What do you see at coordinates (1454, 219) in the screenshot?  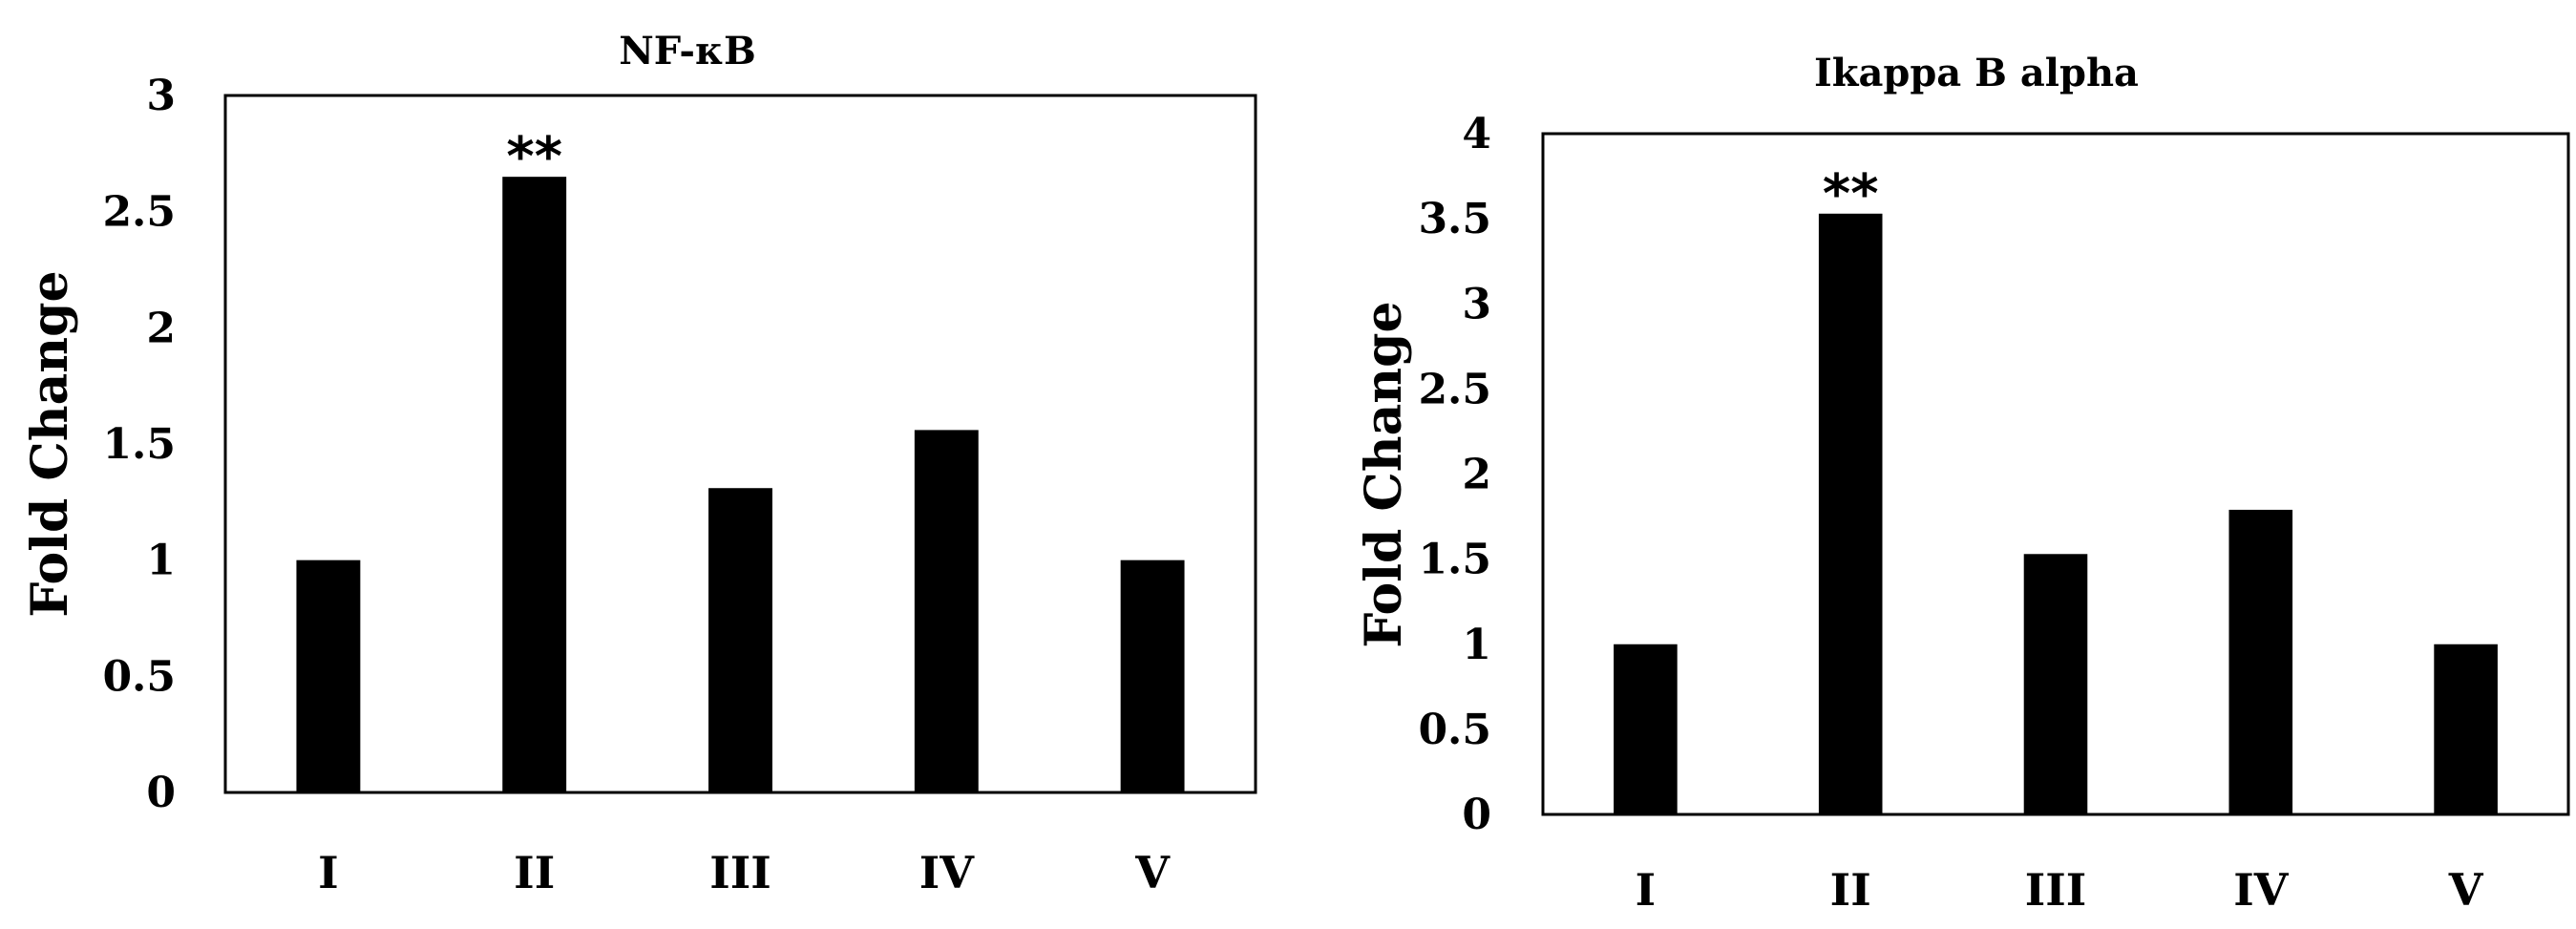 I see `y-tick-label: 3.5` at bounding box center [1454, 219].